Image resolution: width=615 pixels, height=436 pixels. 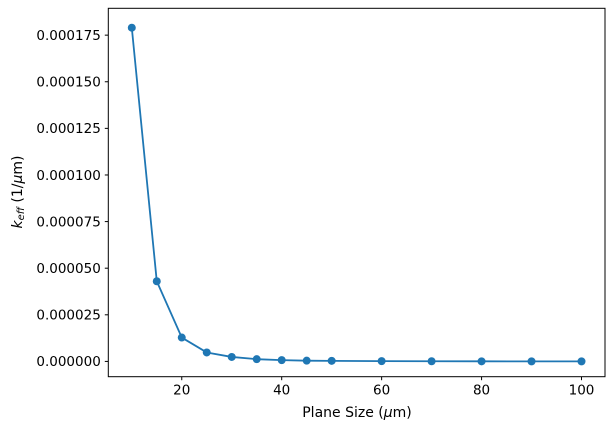 I want to click on y-tick-label: 0.000150, so click(x=68, y=83).